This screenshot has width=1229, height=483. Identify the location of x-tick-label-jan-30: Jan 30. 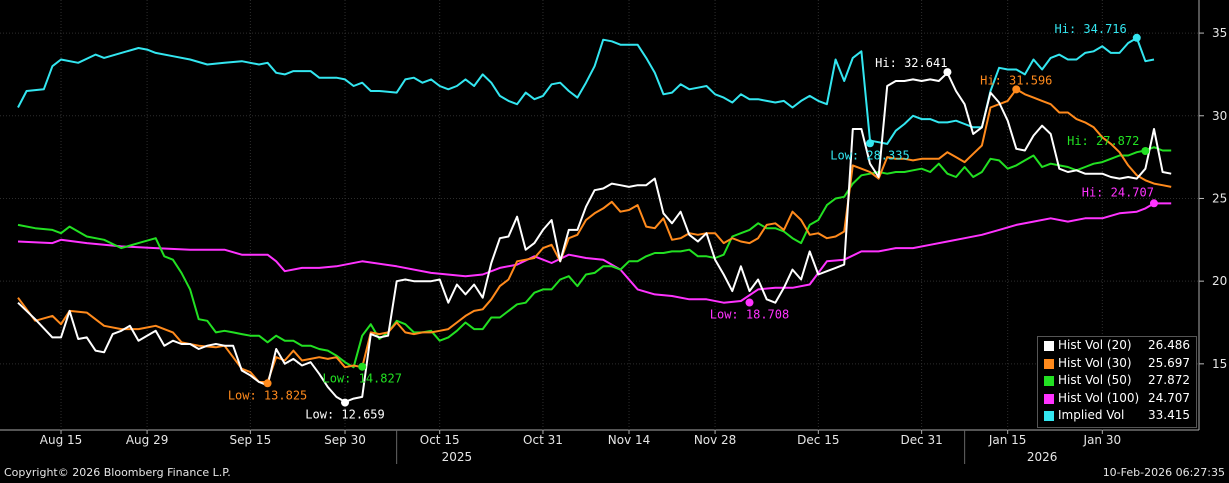
(1102, 440).